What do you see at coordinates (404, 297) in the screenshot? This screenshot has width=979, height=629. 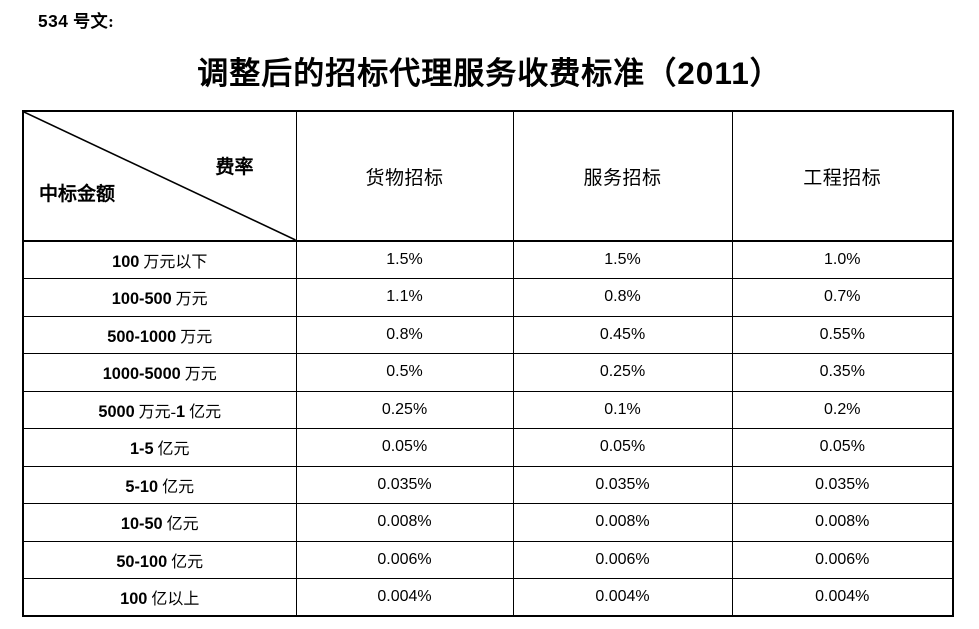 I see `fee-value-cell: 1.1%` at bounding box center [404, 297].